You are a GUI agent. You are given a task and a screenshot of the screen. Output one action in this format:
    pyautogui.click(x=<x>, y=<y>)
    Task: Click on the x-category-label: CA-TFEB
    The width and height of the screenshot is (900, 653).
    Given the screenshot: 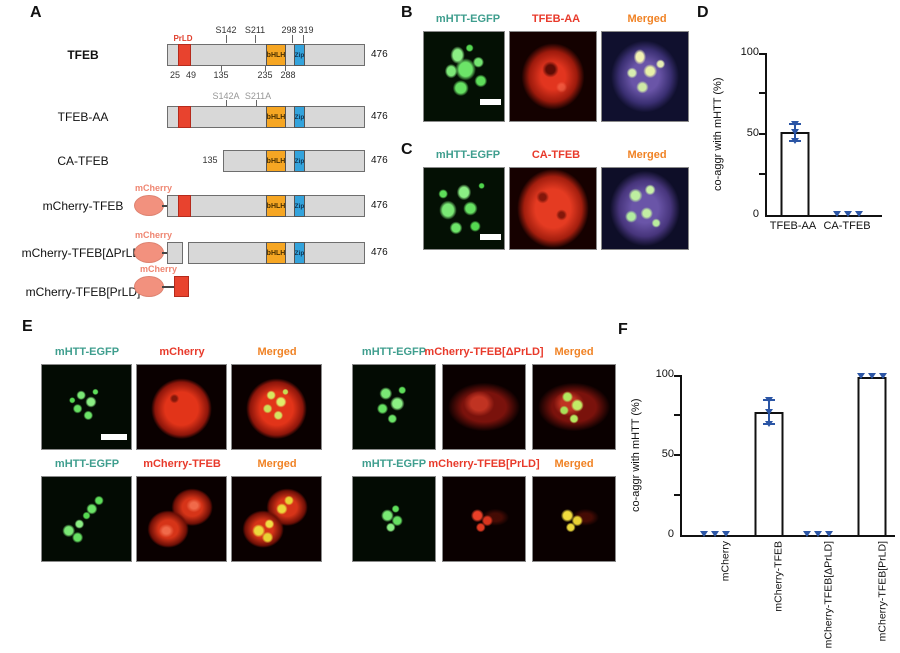 What is the action you would take?
    pyautogui.click(x=847, y=226)
    